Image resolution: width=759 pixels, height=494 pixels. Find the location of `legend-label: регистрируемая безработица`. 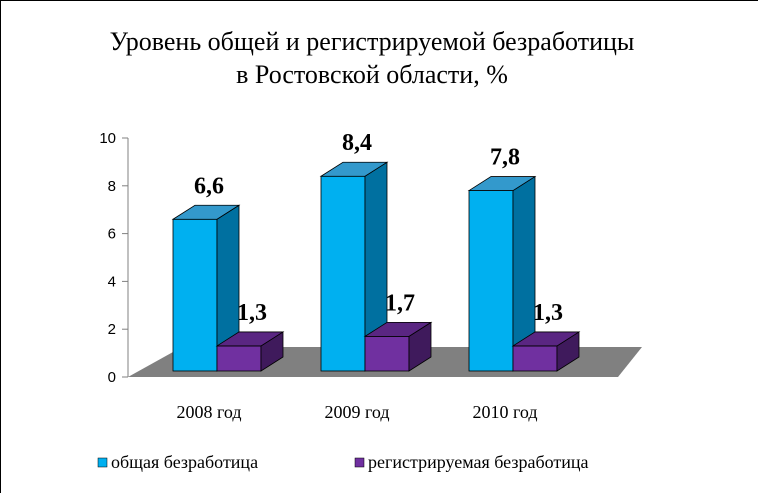

legend-label: регистрируемая безработица is located at coordinates (478, 462).